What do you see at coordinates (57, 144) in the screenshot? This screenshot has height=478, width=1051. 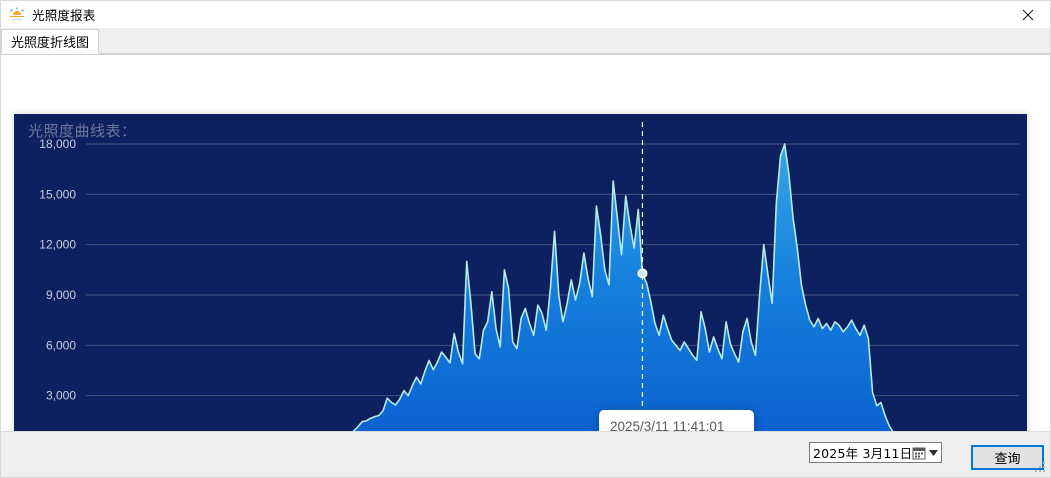 I see `y-axis-tick-label: 18,000` at bounding box center [57, 144].